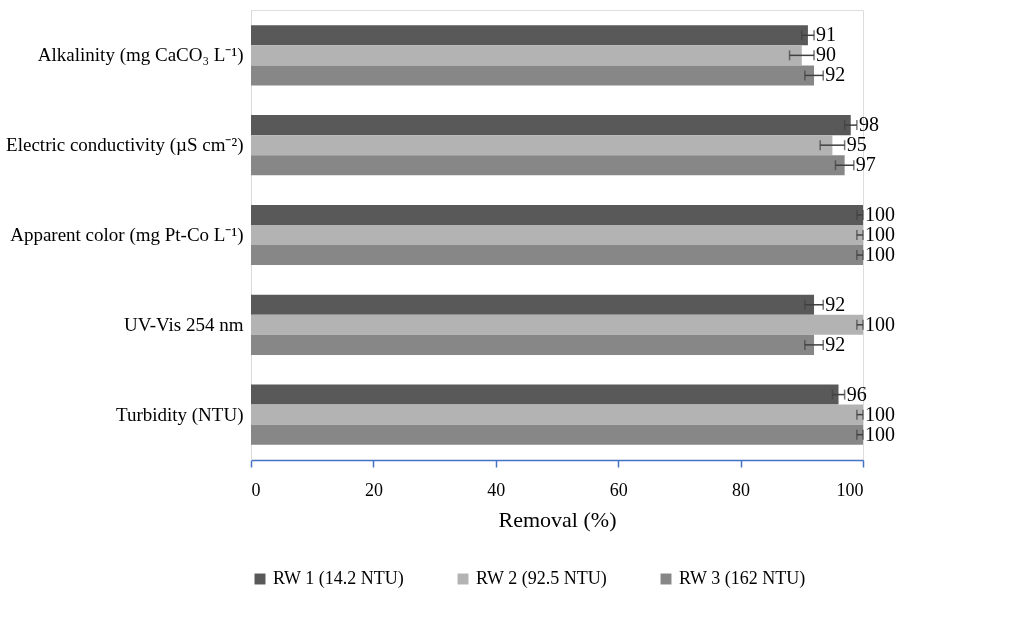  I want to click on y-tick-label: UV-Vis 254 nm, so click(183, 324).